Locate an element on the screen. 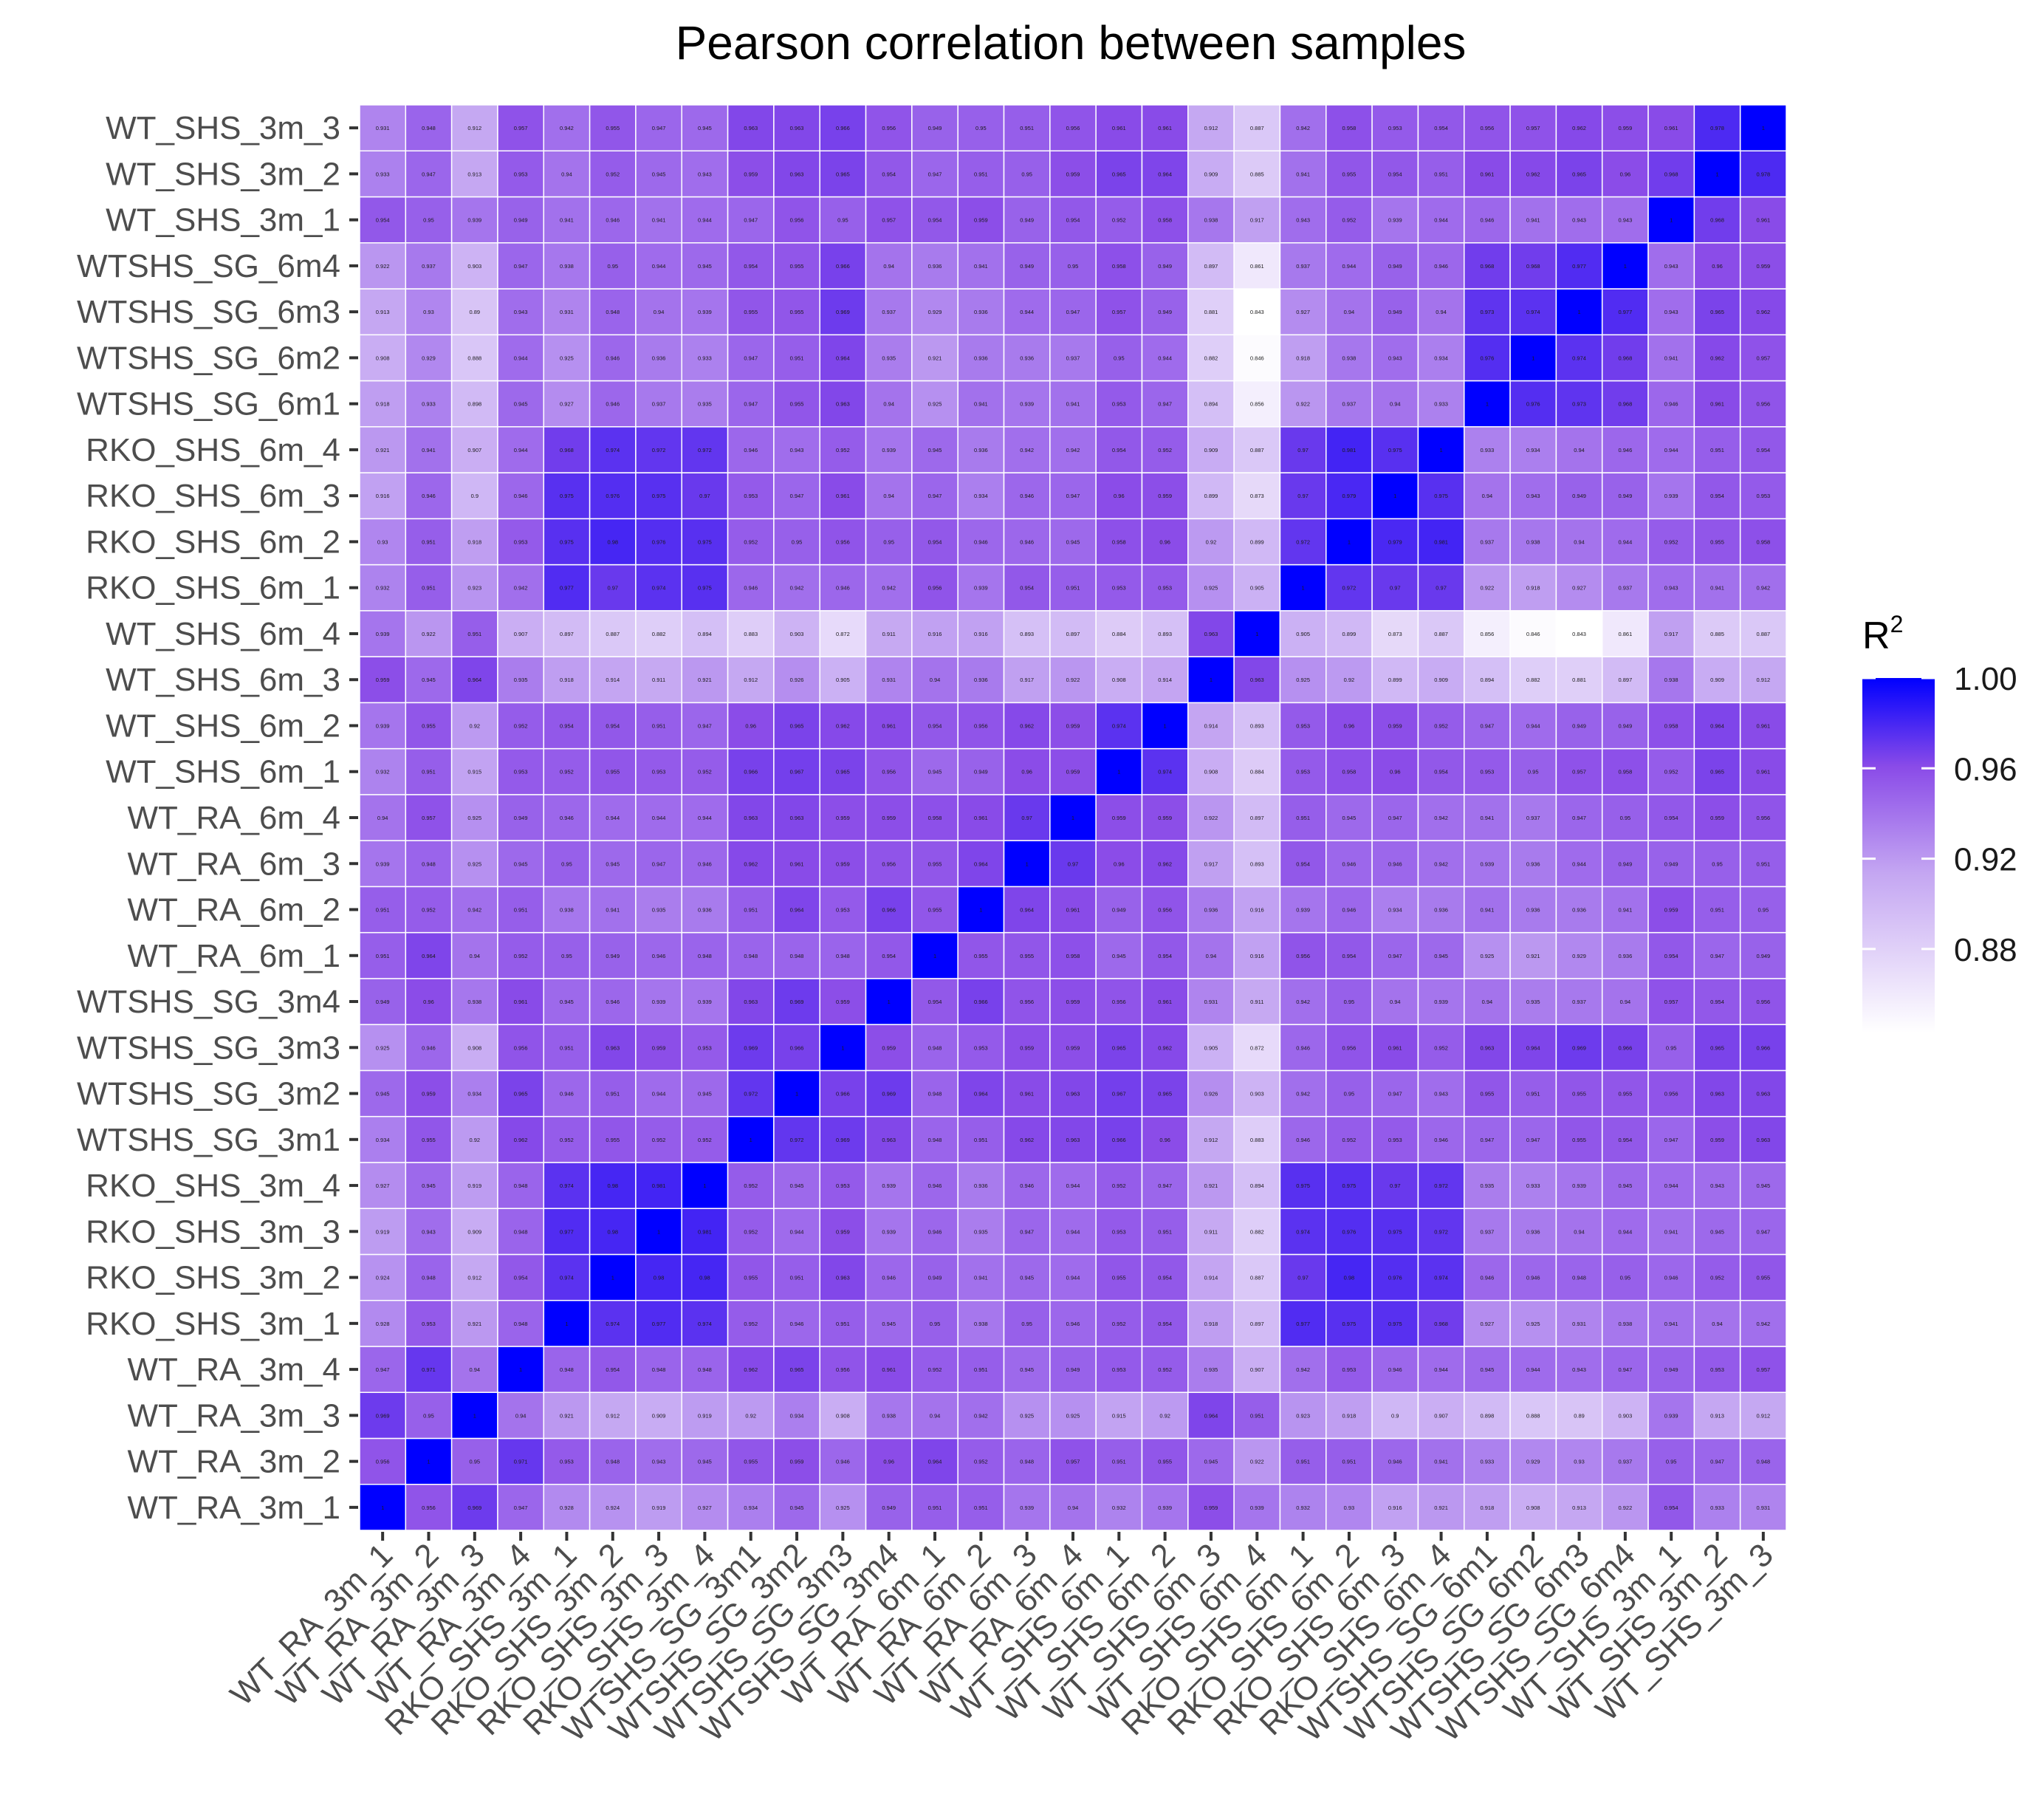  heatmap-cell-label: 0.95 is located at coordinates (428, 220).